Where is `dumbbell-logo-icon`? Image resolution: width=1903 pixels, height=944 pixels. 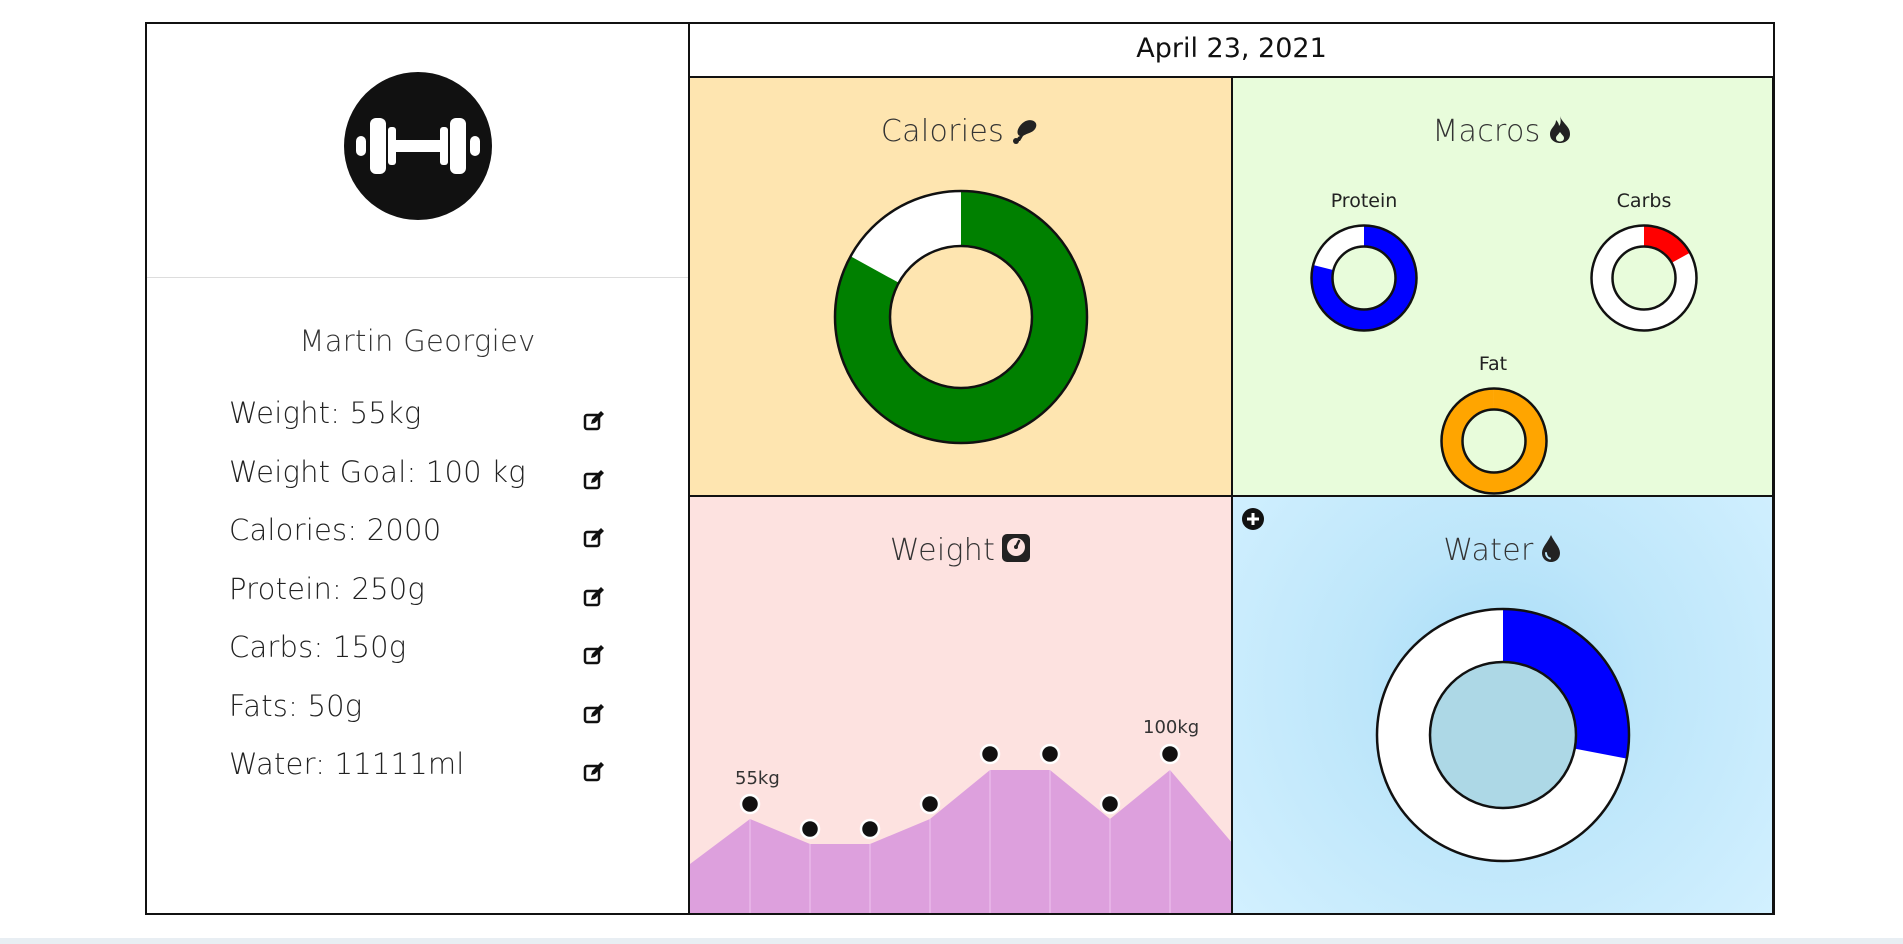 dumbbell-logo-icon is located at coordinates (418, 146).